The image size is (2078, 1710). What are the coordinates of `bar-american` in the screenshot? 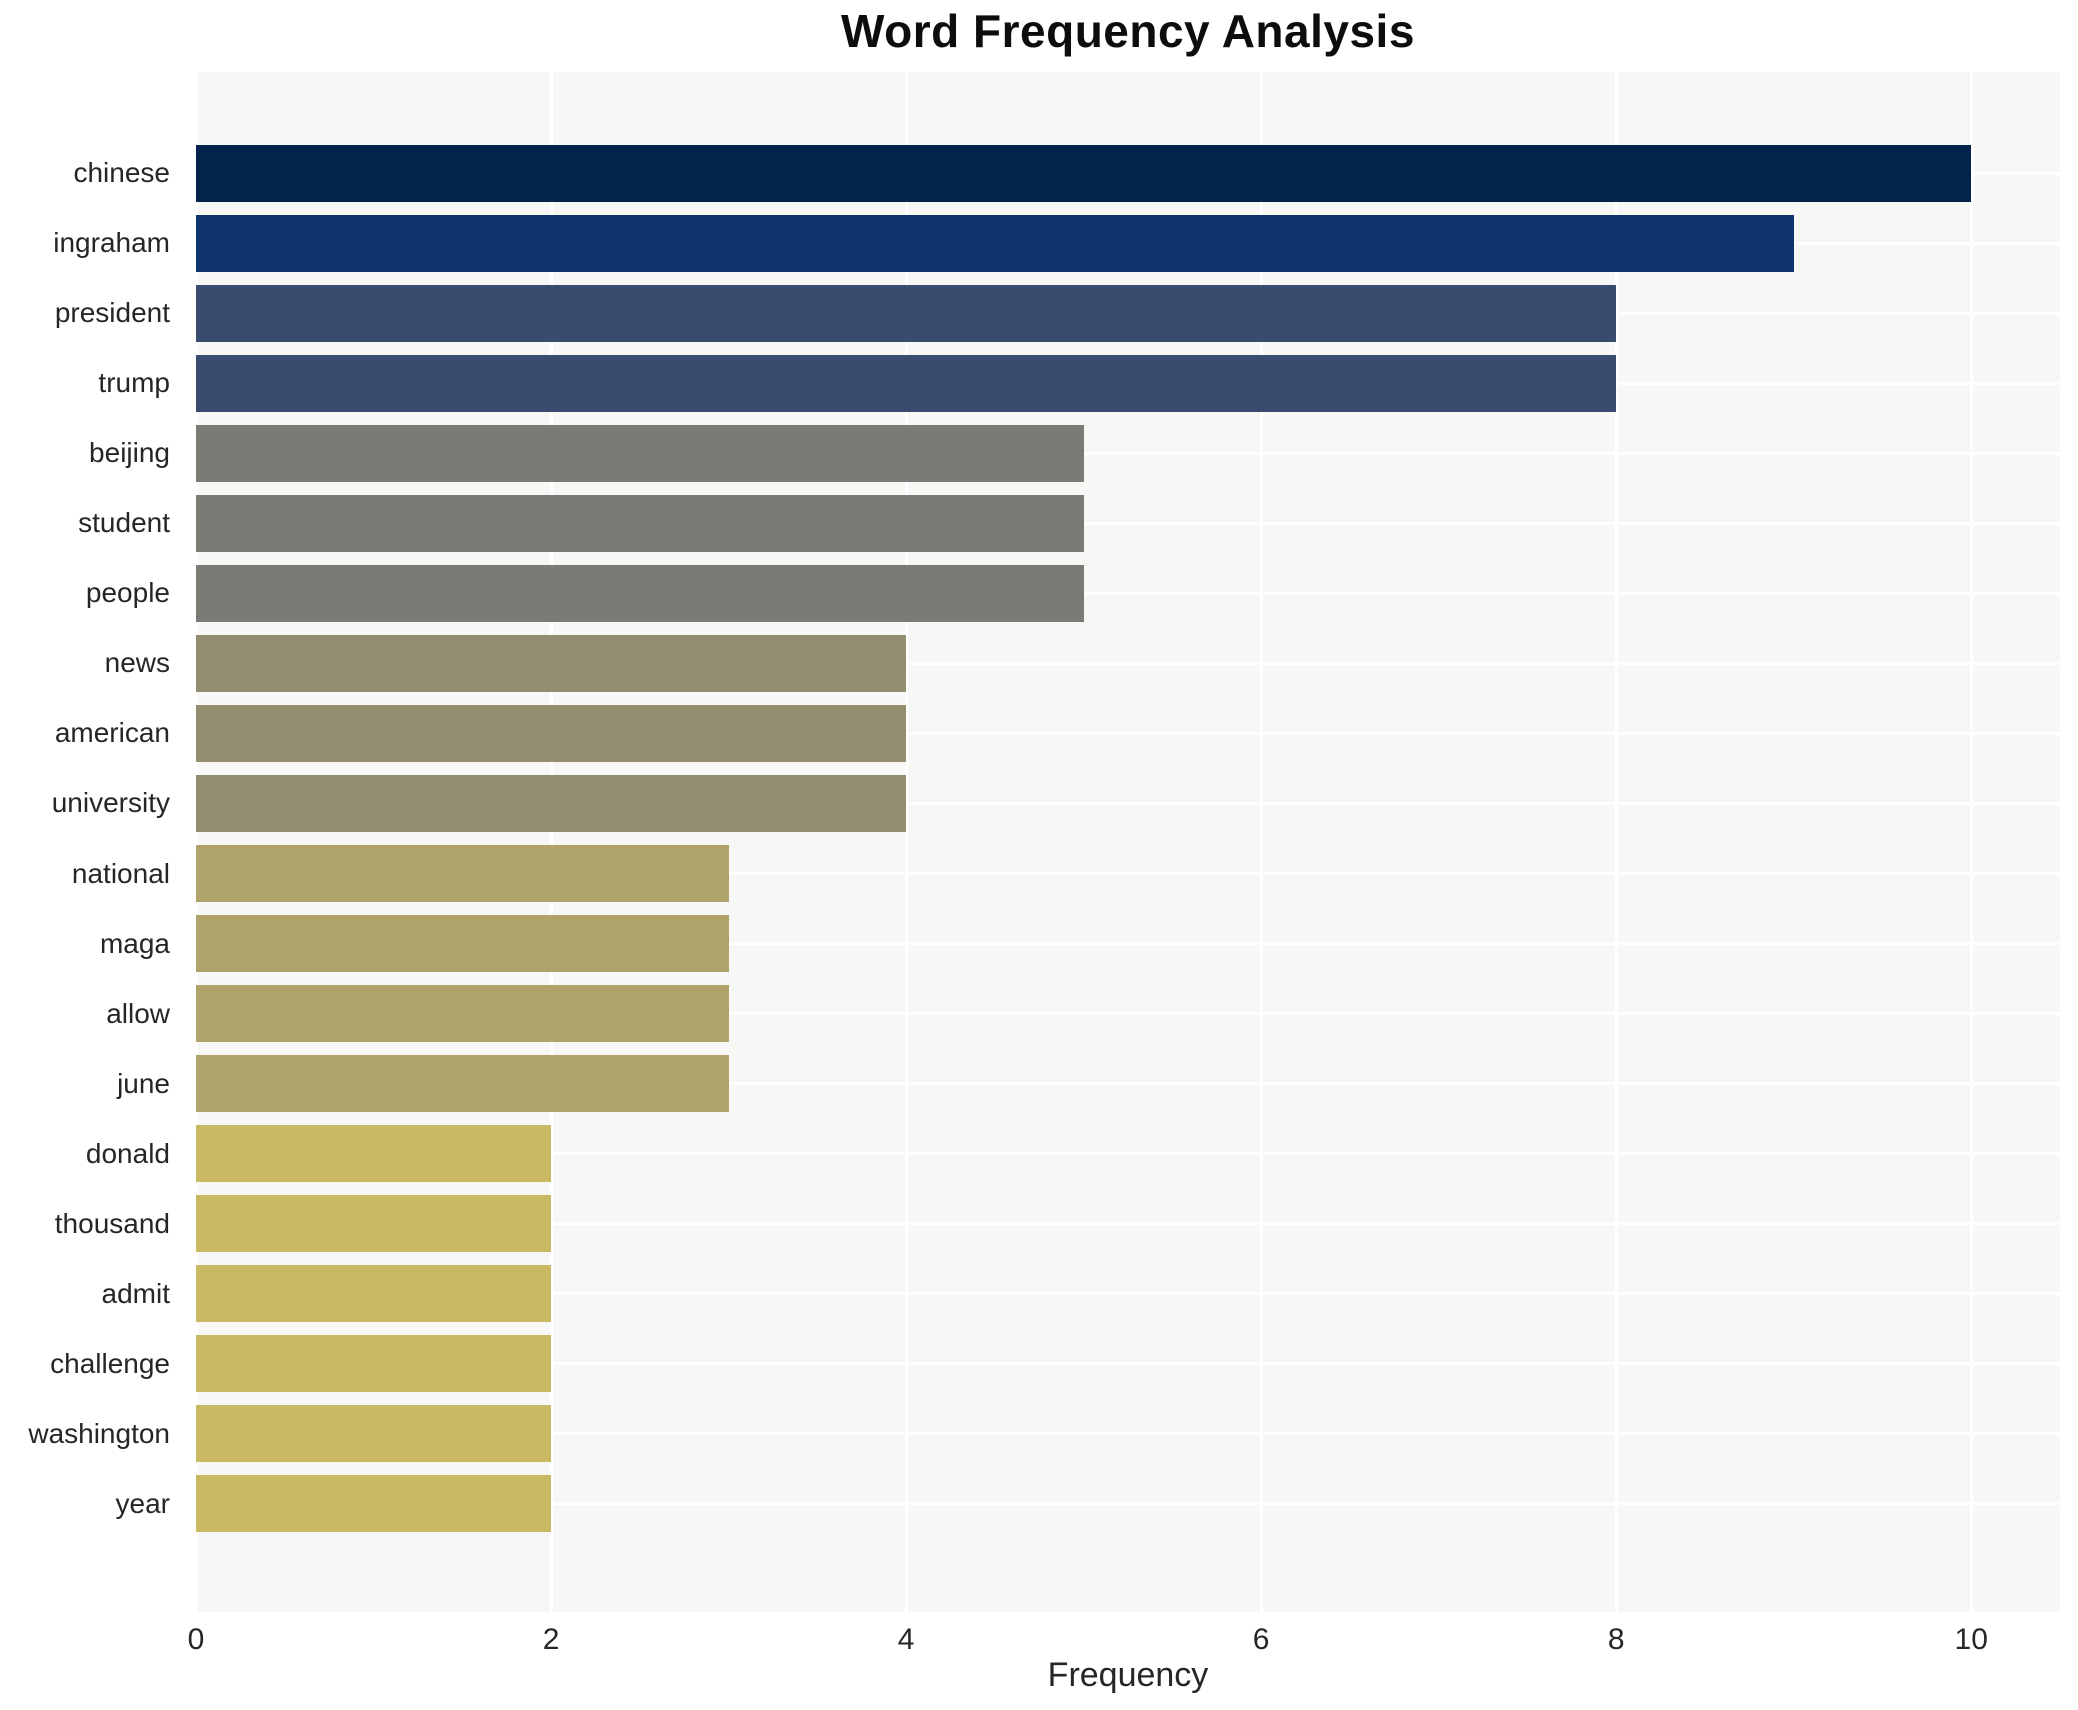 It's located at (551, 733).